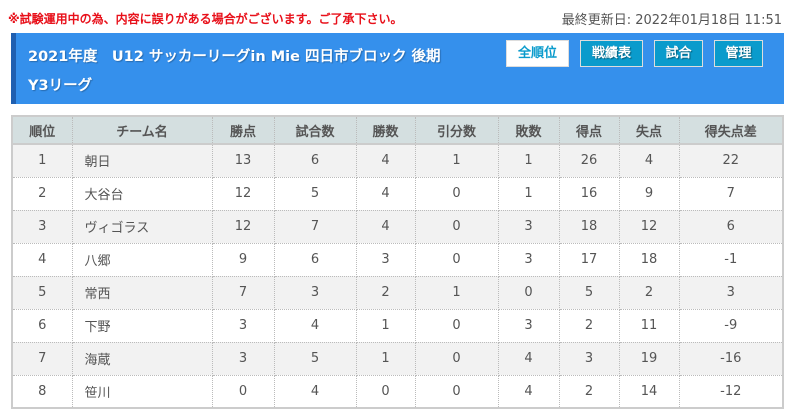 This screenshot has height=414, width=794. Describe the element at coordinates (649, 392) in the screenshot. I see `table-cell: 14` at that location.